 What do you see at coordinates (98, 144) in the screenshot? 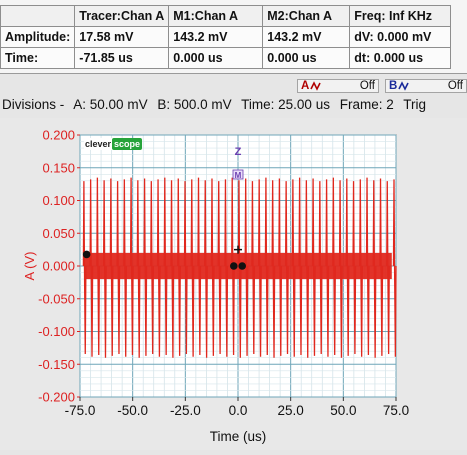
I see `logo-part1: clever` at bounding box center [98, 144].